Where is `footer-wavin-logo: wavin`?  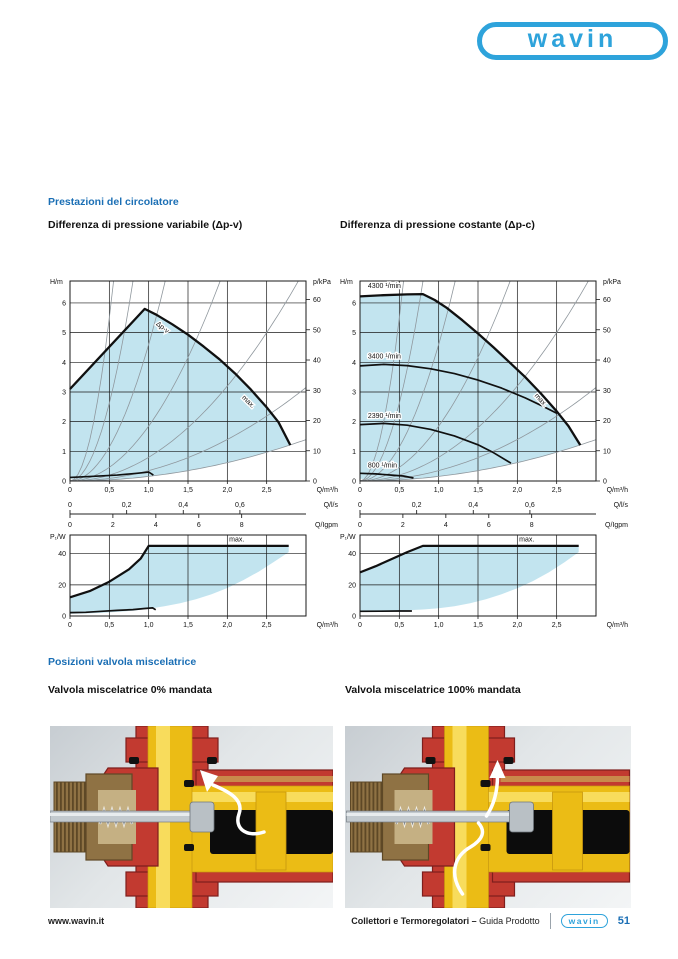
footer-wavin-logo: wavin is located at coordinates (584, 921).